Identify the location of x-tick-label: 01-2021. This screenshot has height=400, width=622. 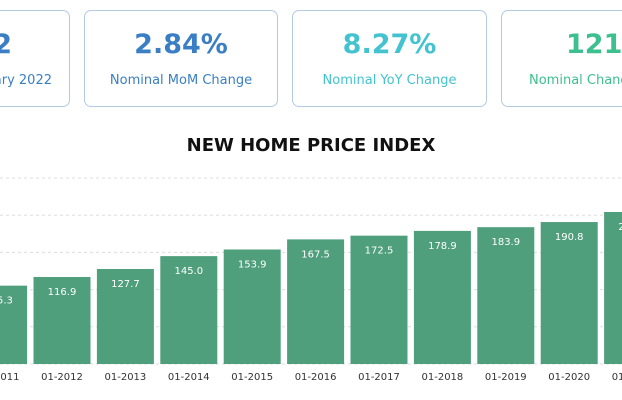
(617, 377).